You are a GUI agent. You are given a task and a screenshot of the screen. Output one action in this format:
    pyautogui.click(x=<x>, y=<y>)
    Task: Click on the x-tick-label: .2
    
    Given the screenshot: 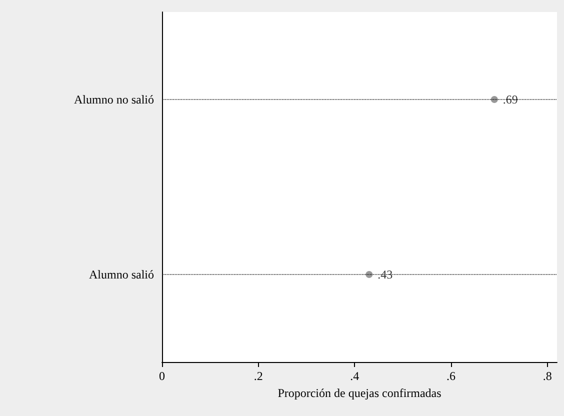 What is the action you would take?
    pyautogui.click(x=258, y=376)
    